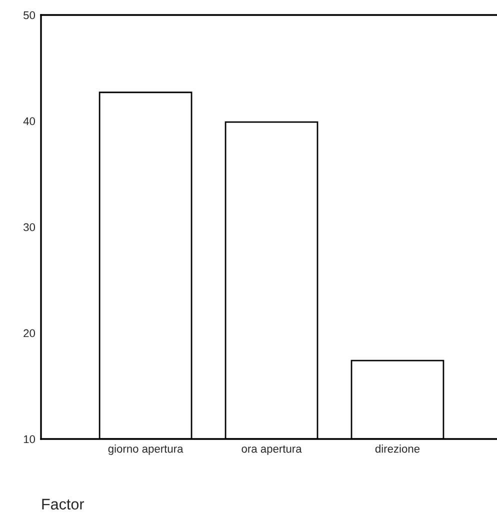  I want to click on x-tick-label: giorno apertura, so click(146, 449).